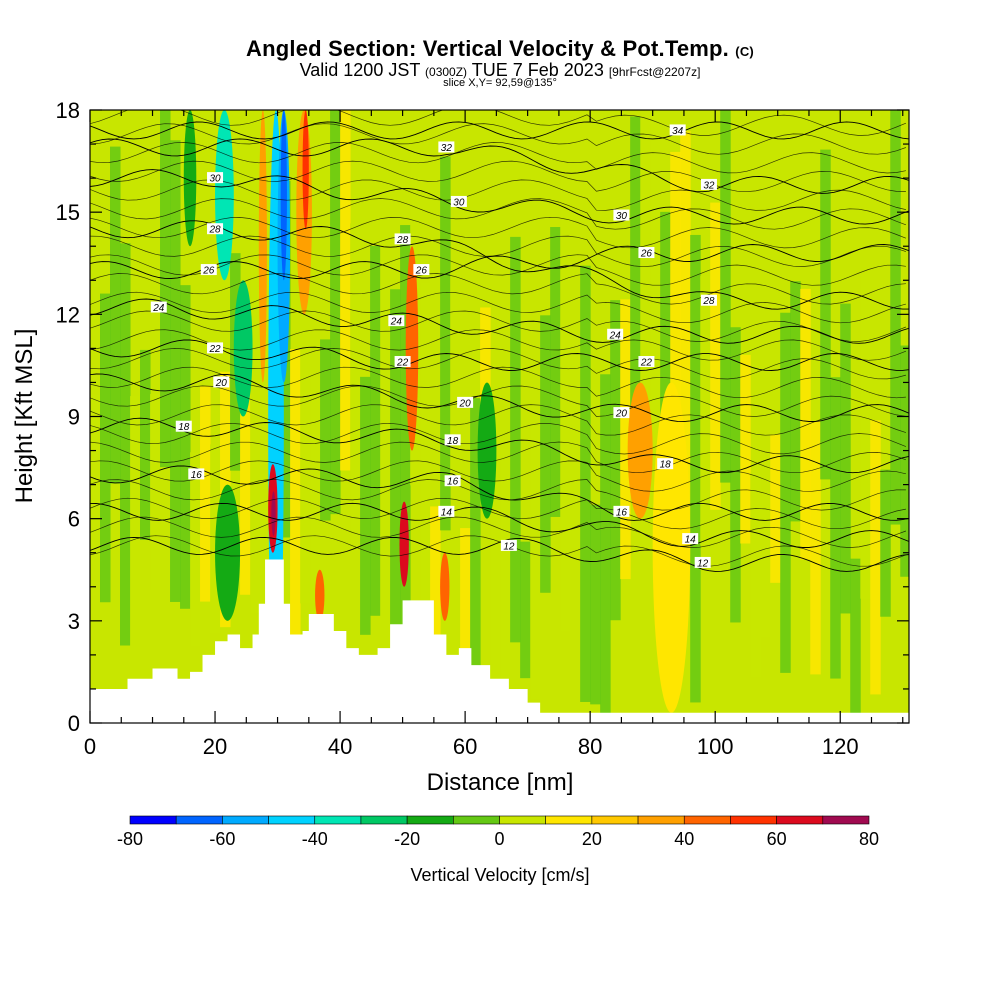  I want to click on y-tick-label: 9, so click(74, 417).